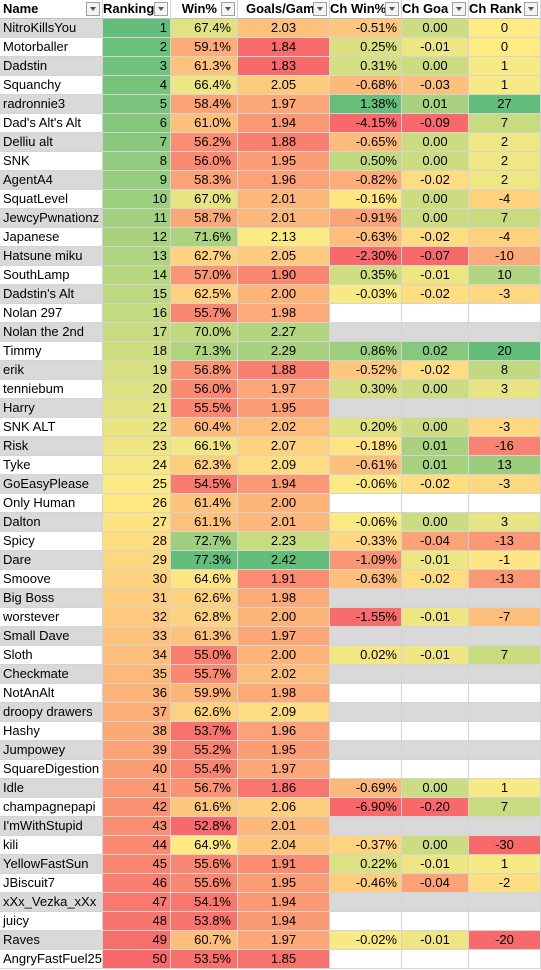  What do you see at coordinates (137, 864) in the screenshot?
I see `cell-ranking: 45` at bounding box center [137, 864].